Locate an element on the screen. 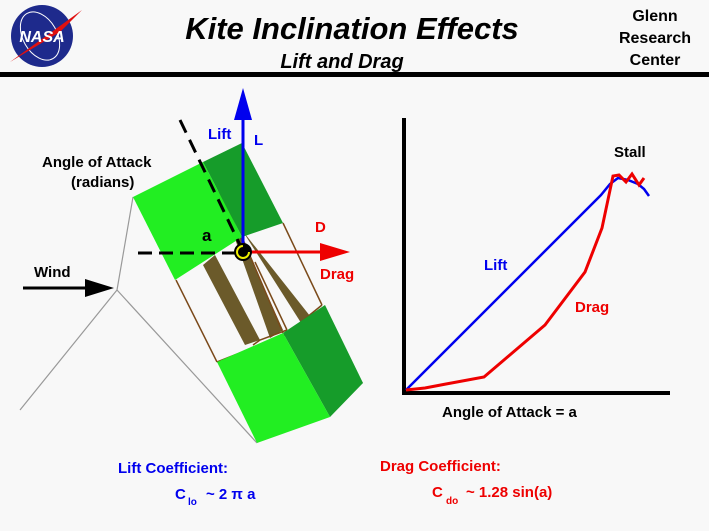 The image size is (709, 531). drag-coefficient-subscript: do is located at coordinates (452, 501).